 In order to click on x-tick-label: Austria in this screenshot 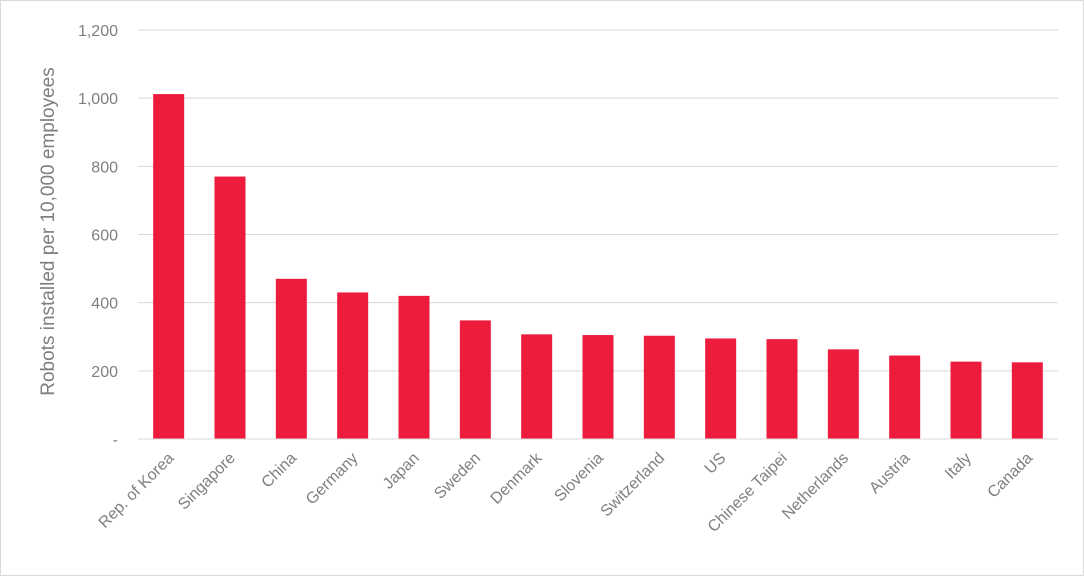, I will do `click(889, 473)`.